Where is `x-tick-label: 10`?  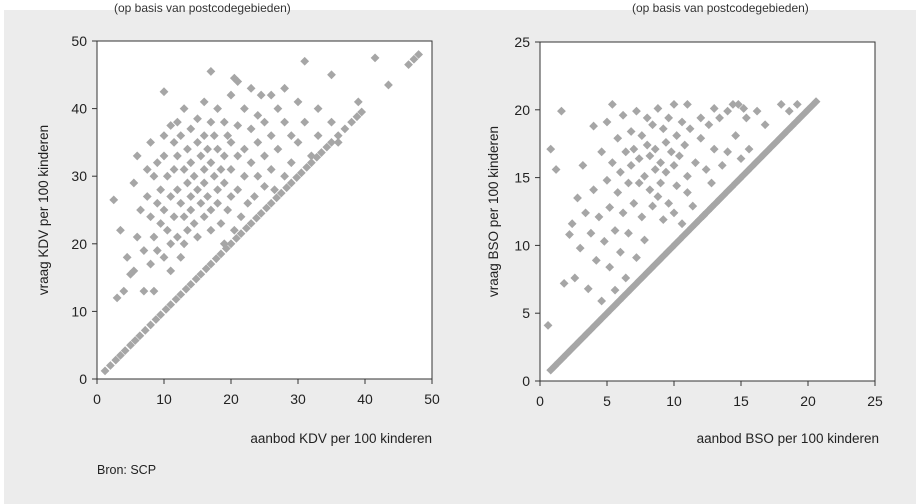
x-tick-label: 10 is located at coordinates (674, 401).